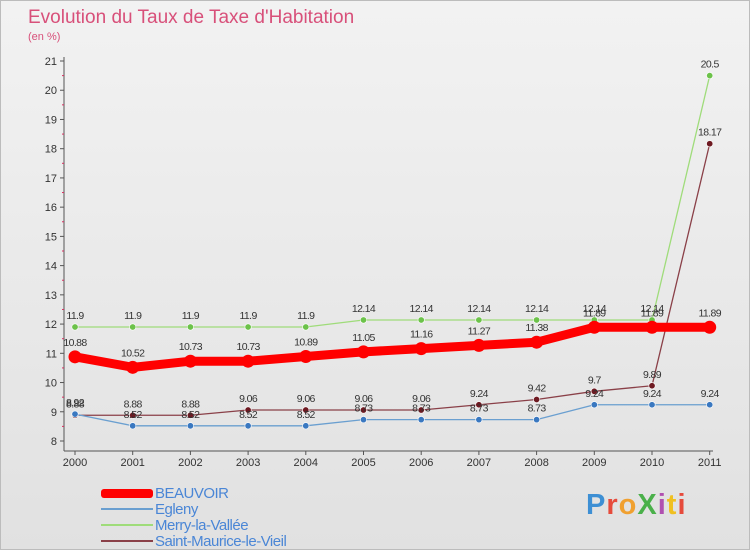  What do you see at coordinates (51, 120) in the screenshot?
I see `y-tick-label: 19` at bounding box center [51, 120].